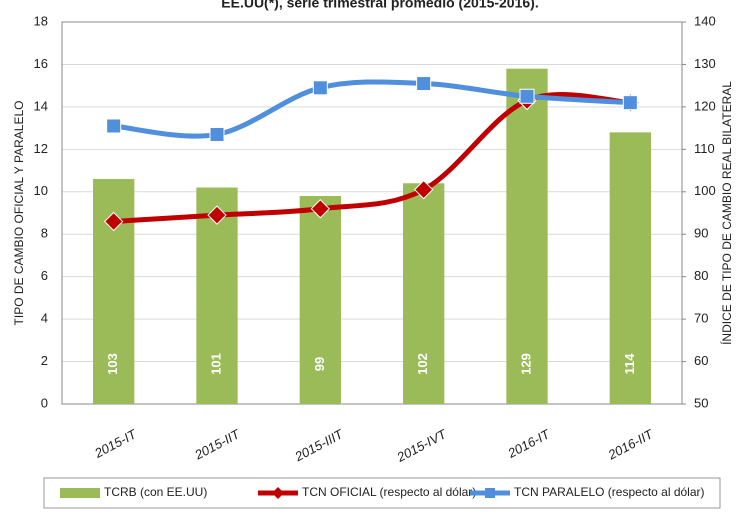 Image resolution: width=736 pixels, height=521 pixels. I want to click on y-tick-label: 18, so click(41, 20).